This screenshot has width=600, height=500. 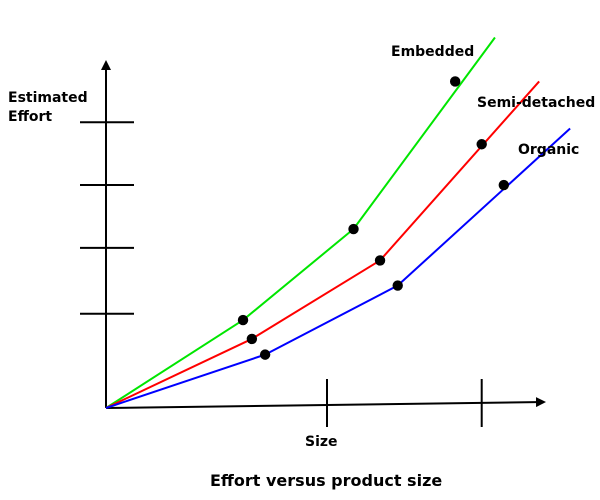 I want to click on series-label-organic: Organic, so click(x=548, y=150).